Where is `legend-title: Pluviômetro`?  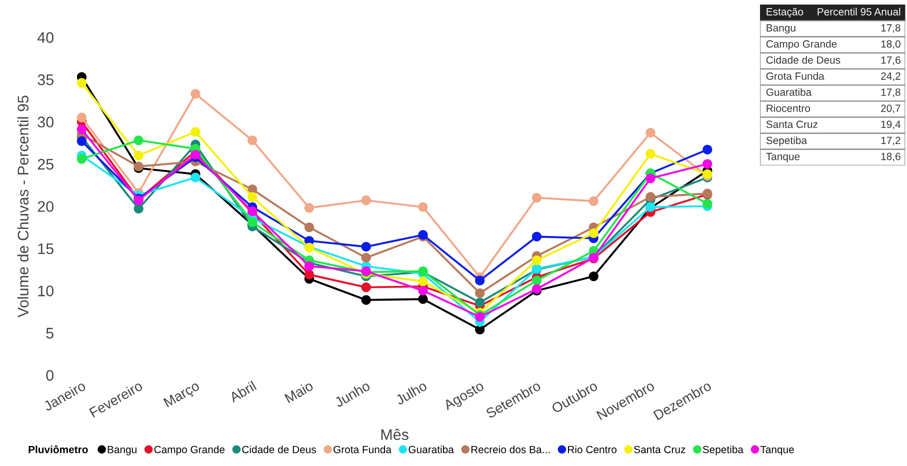
legend-title: Pluviômetro is located at coordinates (58, 449).